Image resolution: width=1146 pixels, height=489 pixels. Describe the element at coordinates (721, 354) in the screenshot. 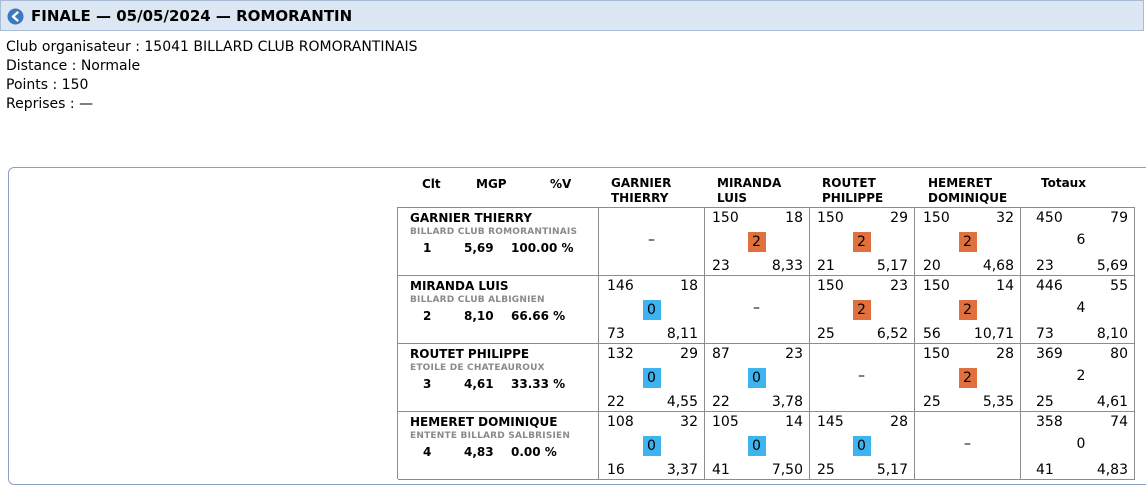

I see `match-points: 87` at that location.